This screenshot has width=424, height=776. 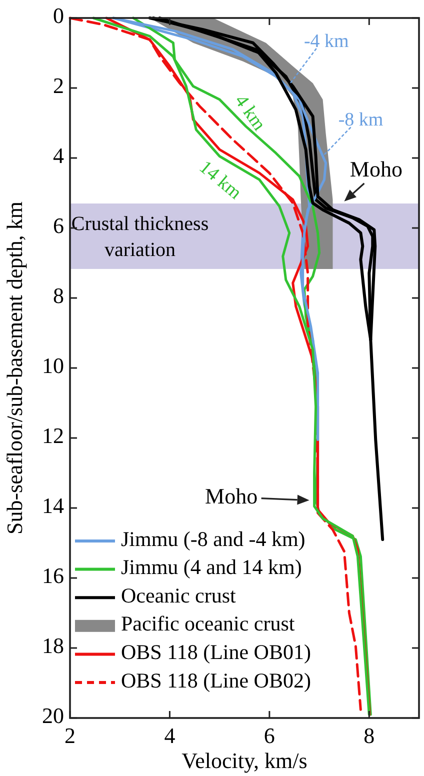 What do you see at coordinates (361, 120) in the screenshot?
I see `annotation: -8 km` at bounding box center [361, 120].